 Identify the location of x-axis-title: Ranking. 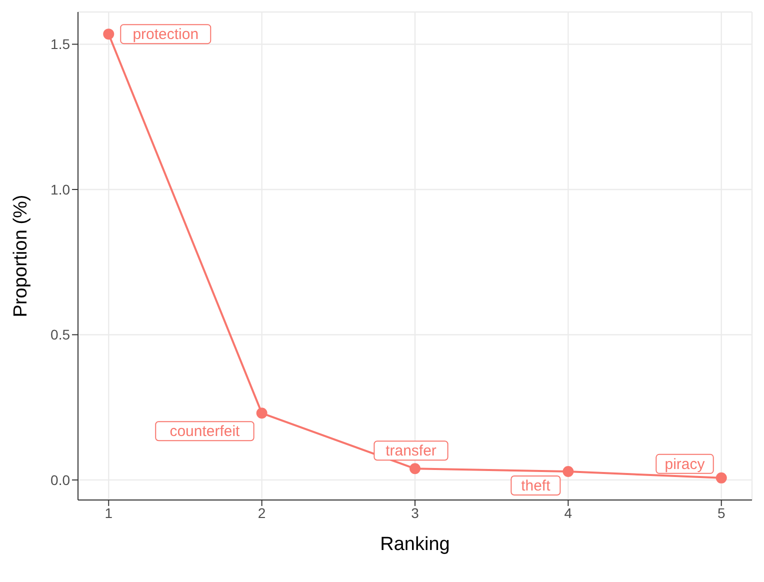
(415, 544).